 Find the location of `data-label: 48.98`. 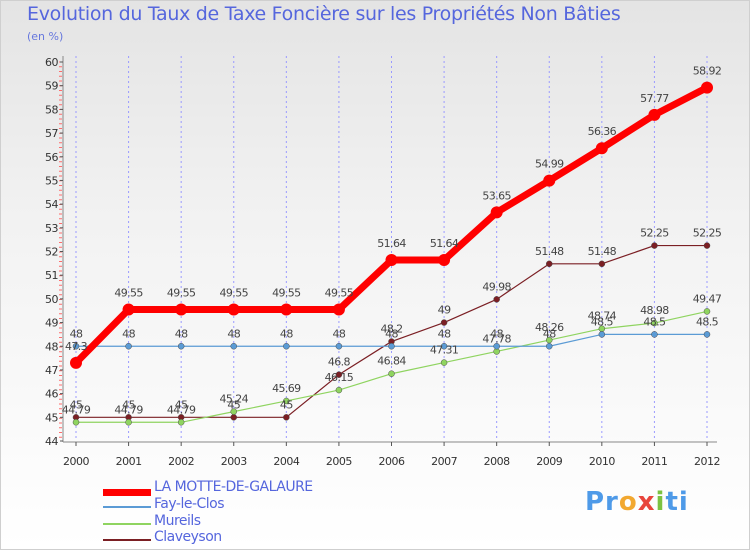

data-label: 48.98 is located at coordinates (654, 310).